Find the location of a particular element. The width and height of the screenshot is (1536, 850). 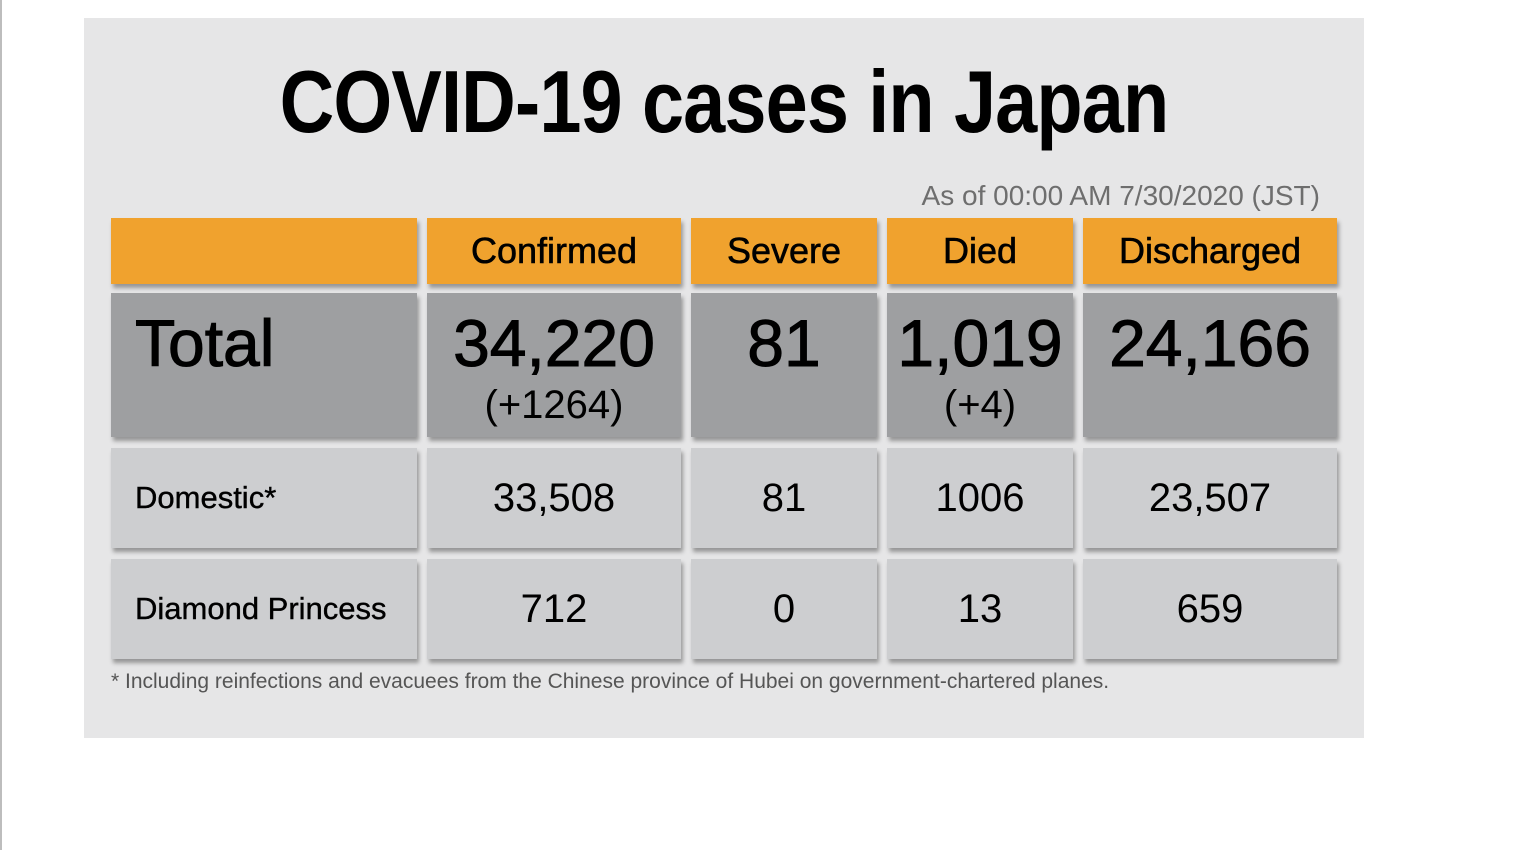

diamond-princess-severe-value: 0 is located at coordinates (784, 609).